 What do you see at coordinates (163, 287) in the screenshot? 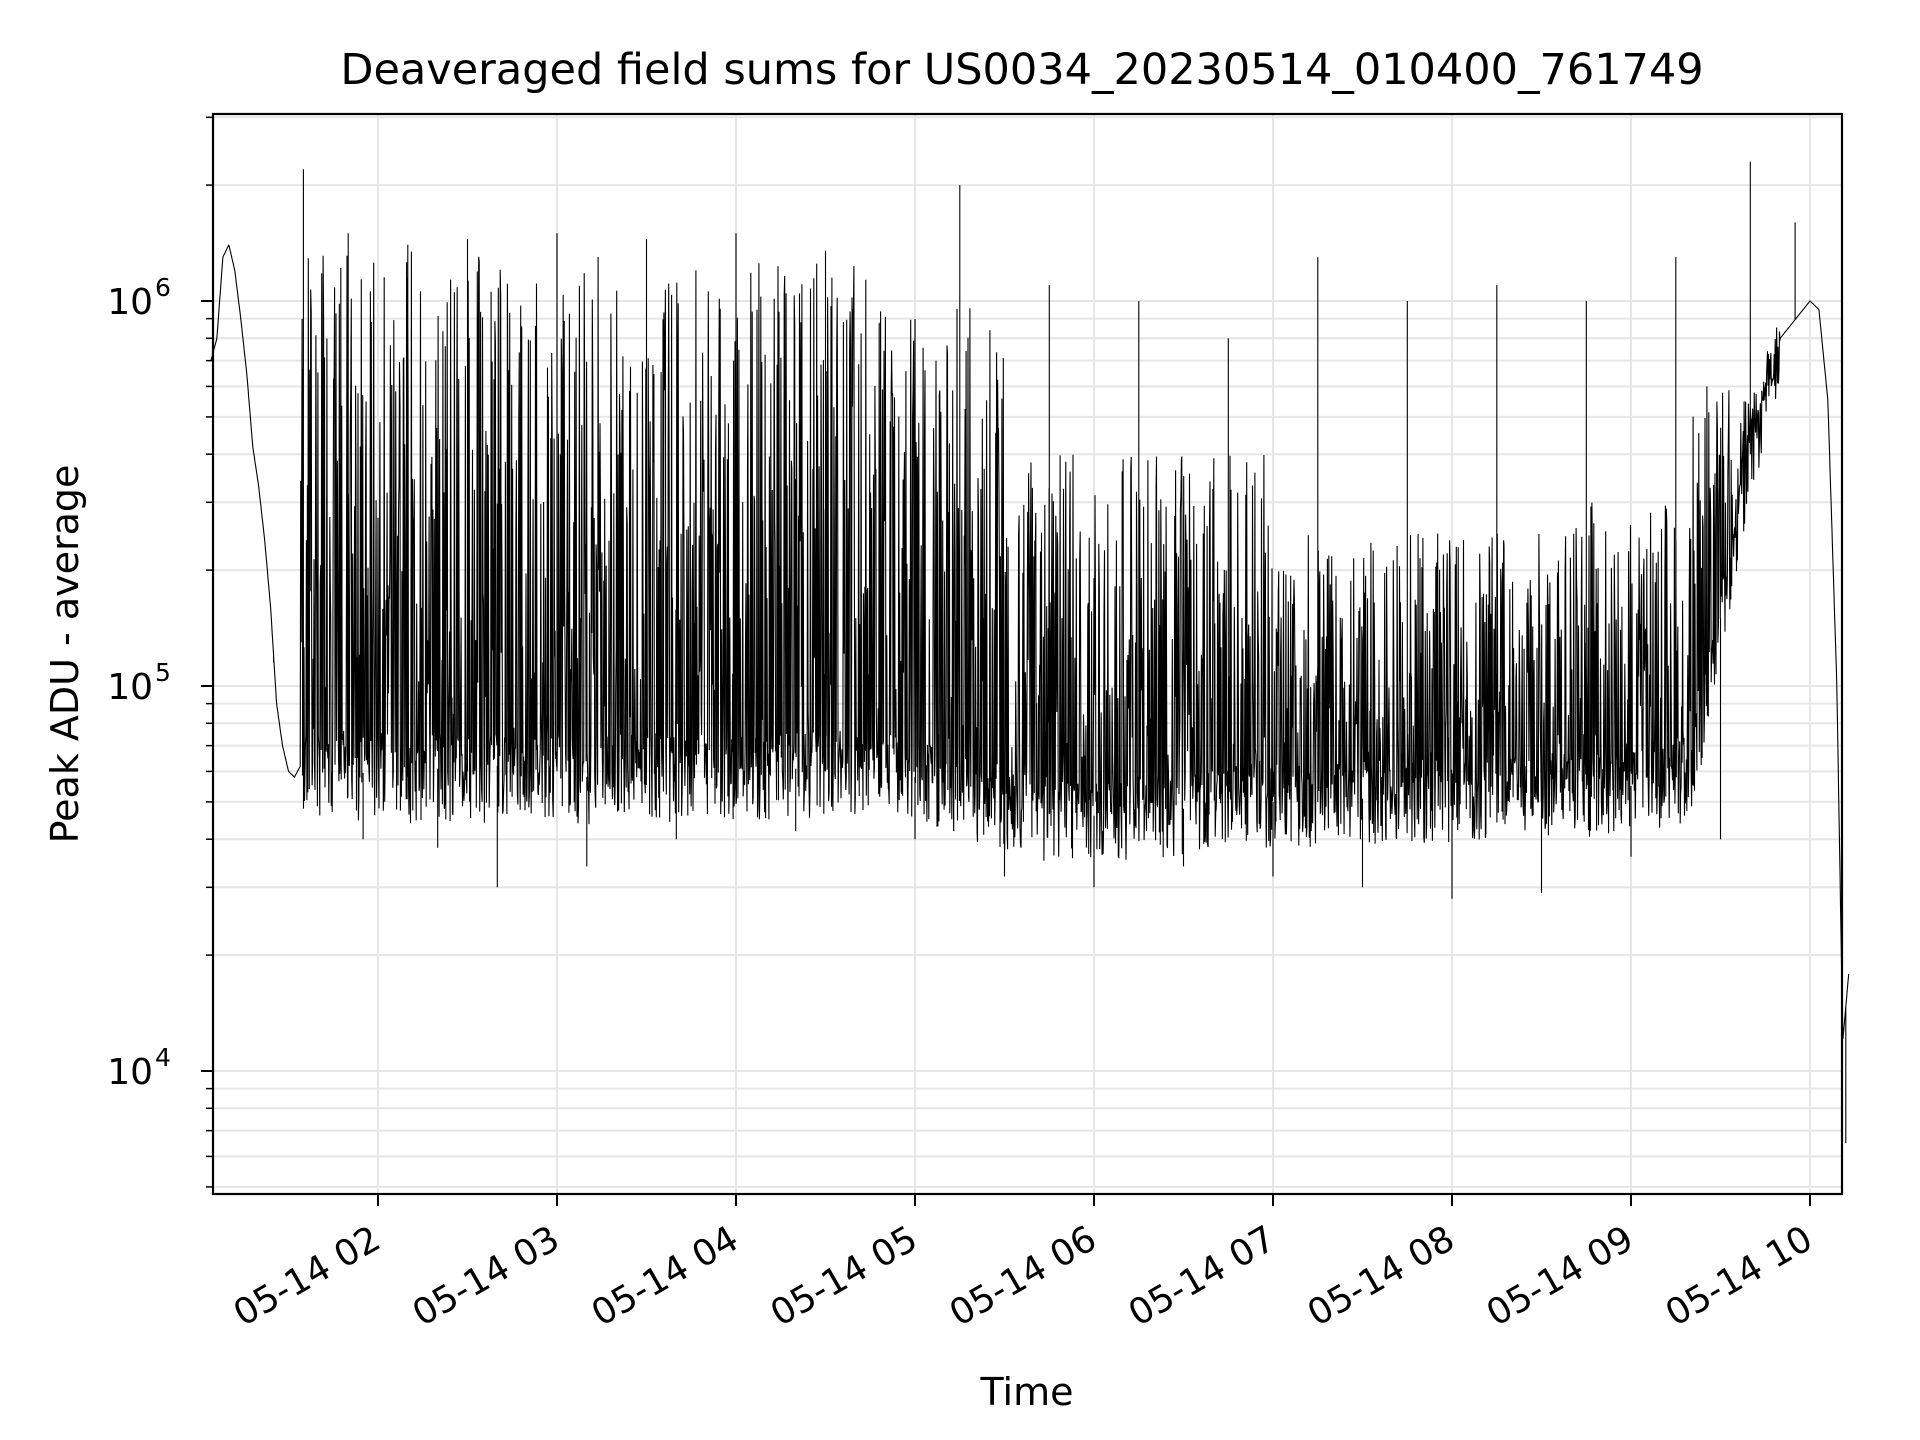
I see `y-tick-exponent: 6` at bounding box center [163, 287].